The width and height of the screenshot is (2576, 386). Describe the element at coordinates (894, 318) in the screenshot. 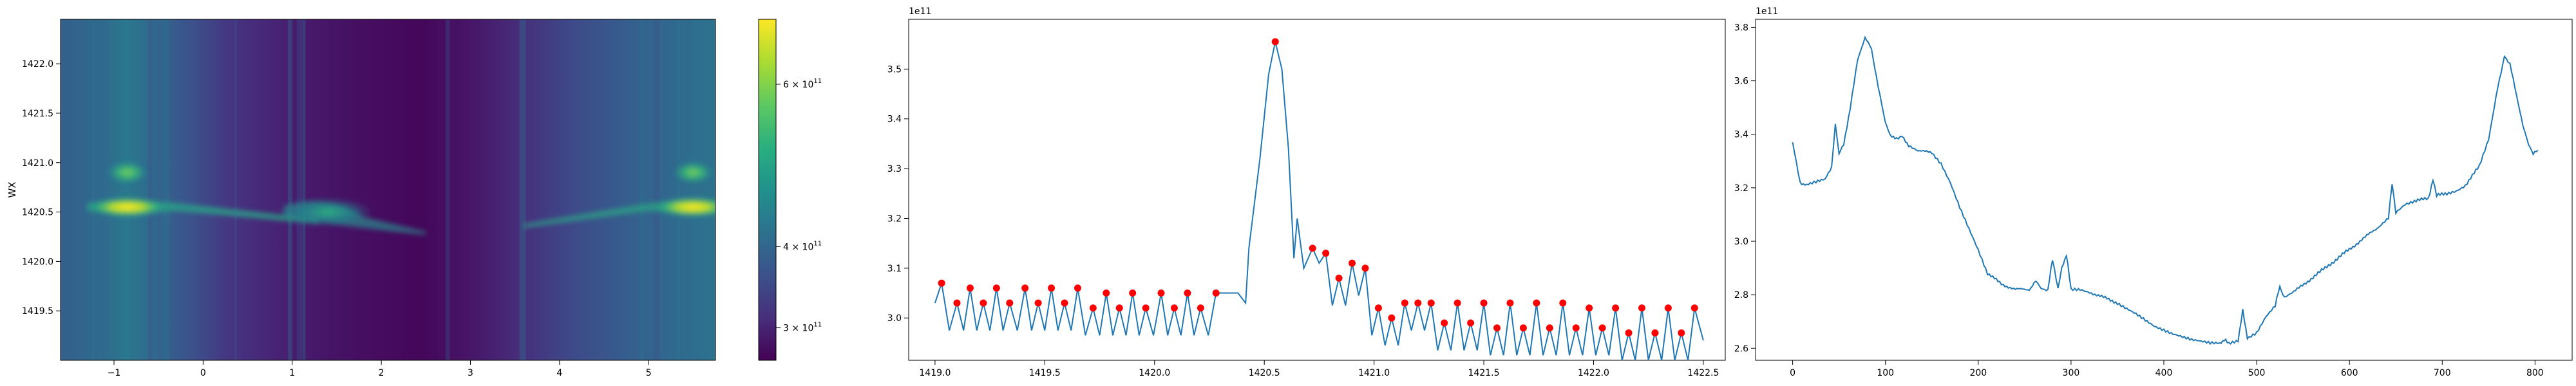

I see `line-panel-1-y-tick-label: 3.0` at that location.